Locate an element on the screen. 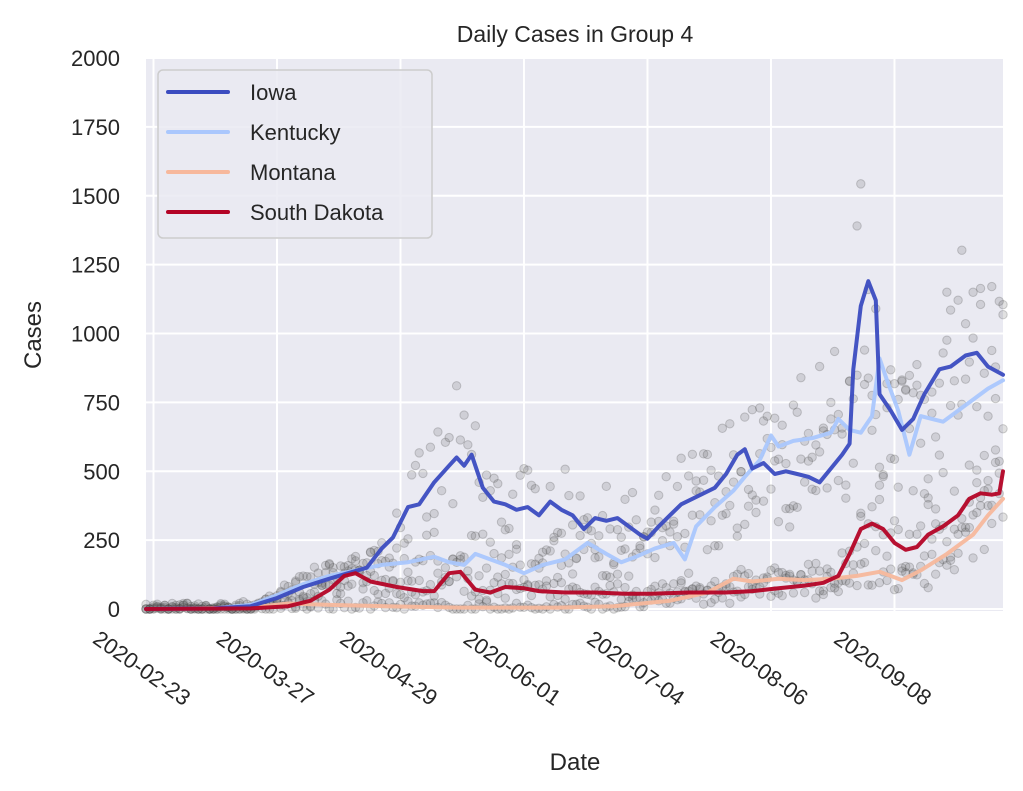  legend-box is located at coordinates (295, 154).